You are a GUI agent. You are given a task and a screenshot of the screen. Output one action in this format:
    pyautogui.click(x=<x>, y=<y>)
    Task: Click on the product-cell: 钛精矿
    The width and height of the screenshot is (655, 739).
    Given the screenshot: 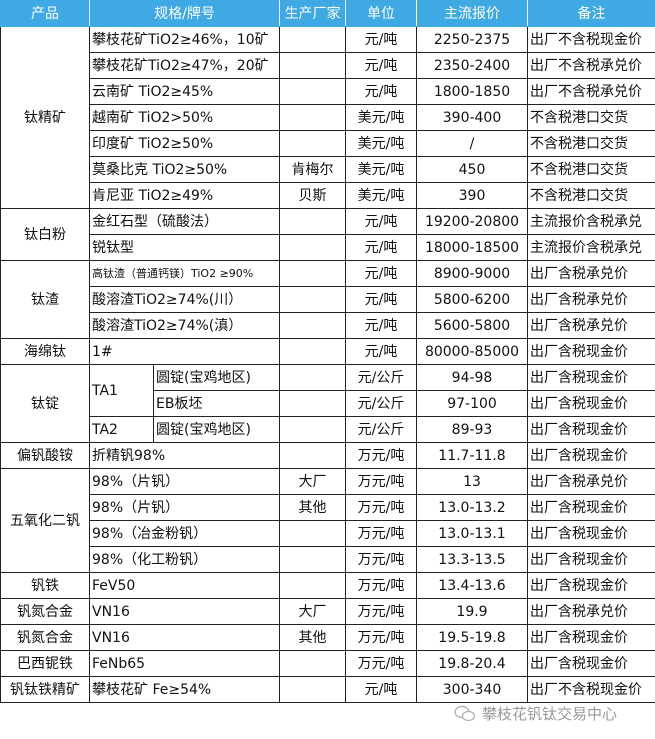 What is the action you would take?
    pyautogui.click(x=45, y=117)
    